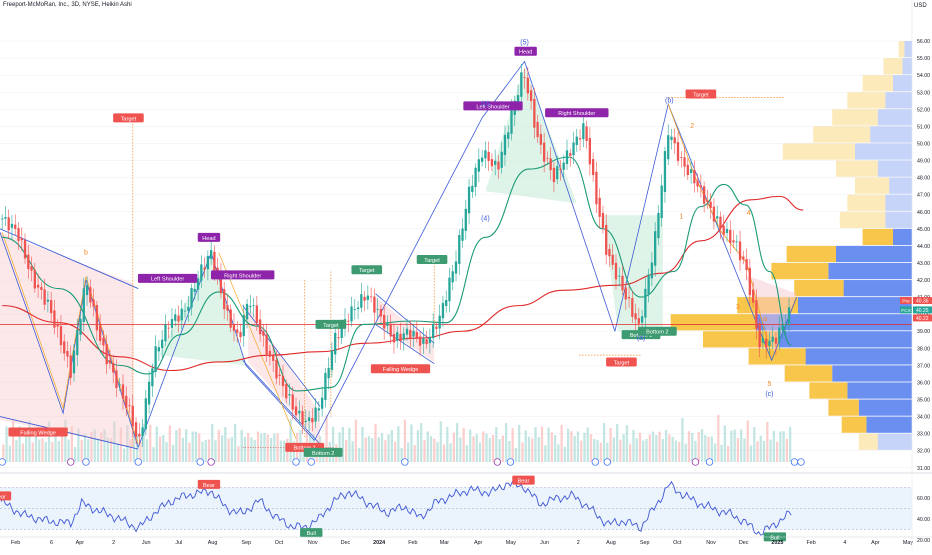  I want to click on rsi-signal-label: Bear, so click(209, 484).